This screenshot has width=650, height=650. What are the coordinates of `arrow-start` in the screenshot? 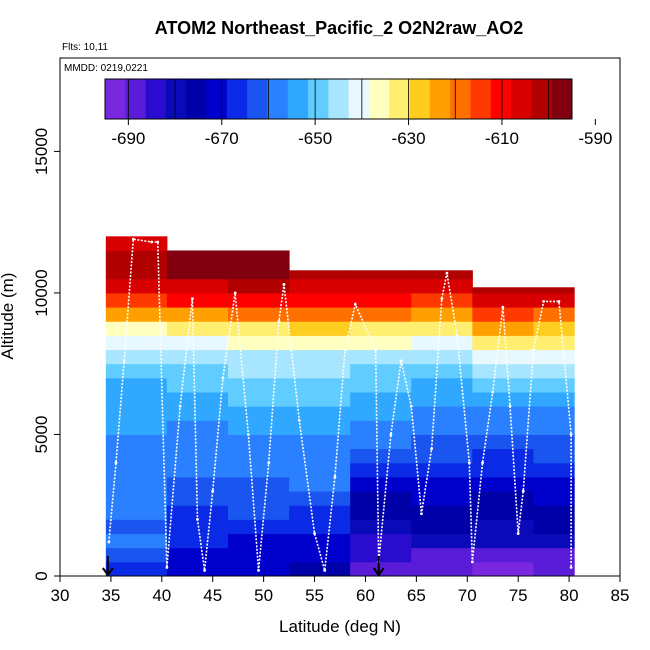 It's located at (108, 566).